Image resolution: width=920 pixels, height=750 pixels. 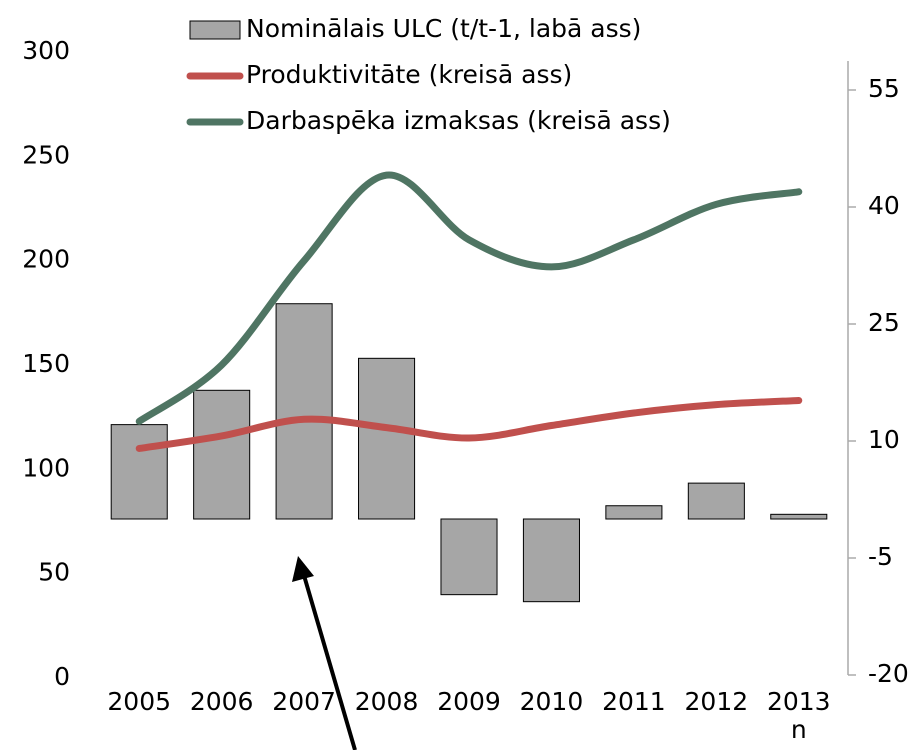 I want to click on x-tick-label: 2009, so click(x=469, y=701).